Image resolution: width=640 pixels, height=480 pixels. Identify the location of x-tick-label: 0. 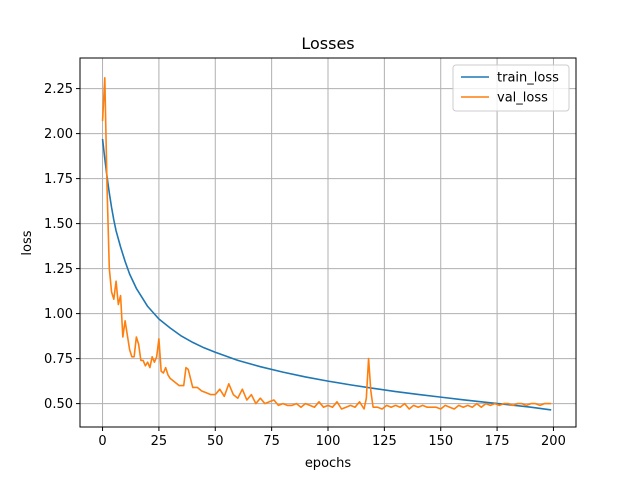
(102, 441).